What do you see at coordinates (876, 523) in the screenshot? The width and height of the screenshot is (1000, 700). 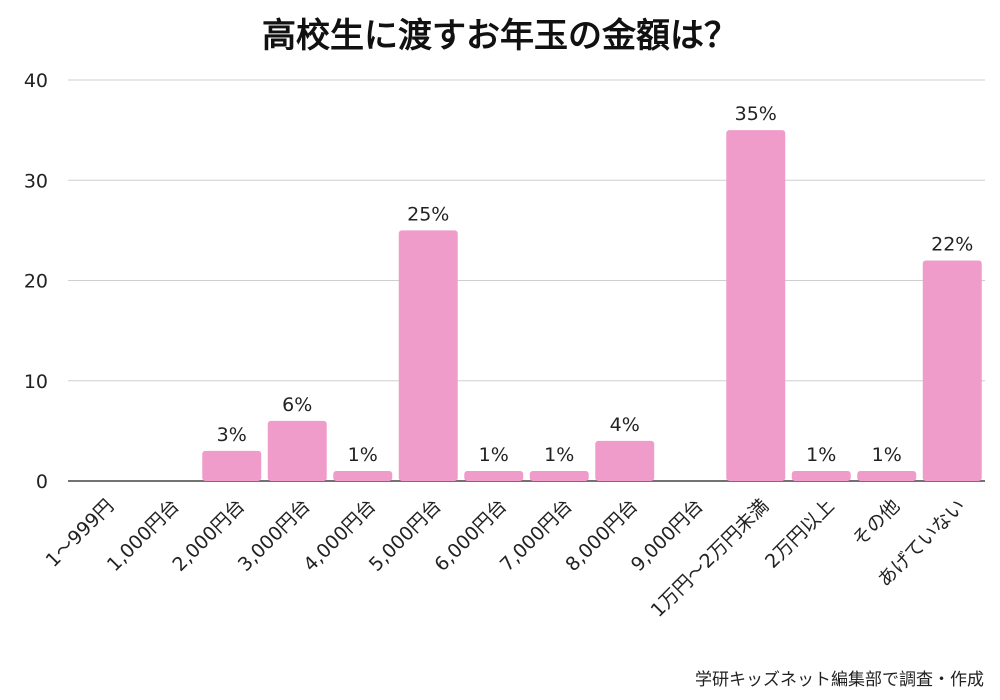 I see `x-tick-label: その他` at bounding box center [876, 523].